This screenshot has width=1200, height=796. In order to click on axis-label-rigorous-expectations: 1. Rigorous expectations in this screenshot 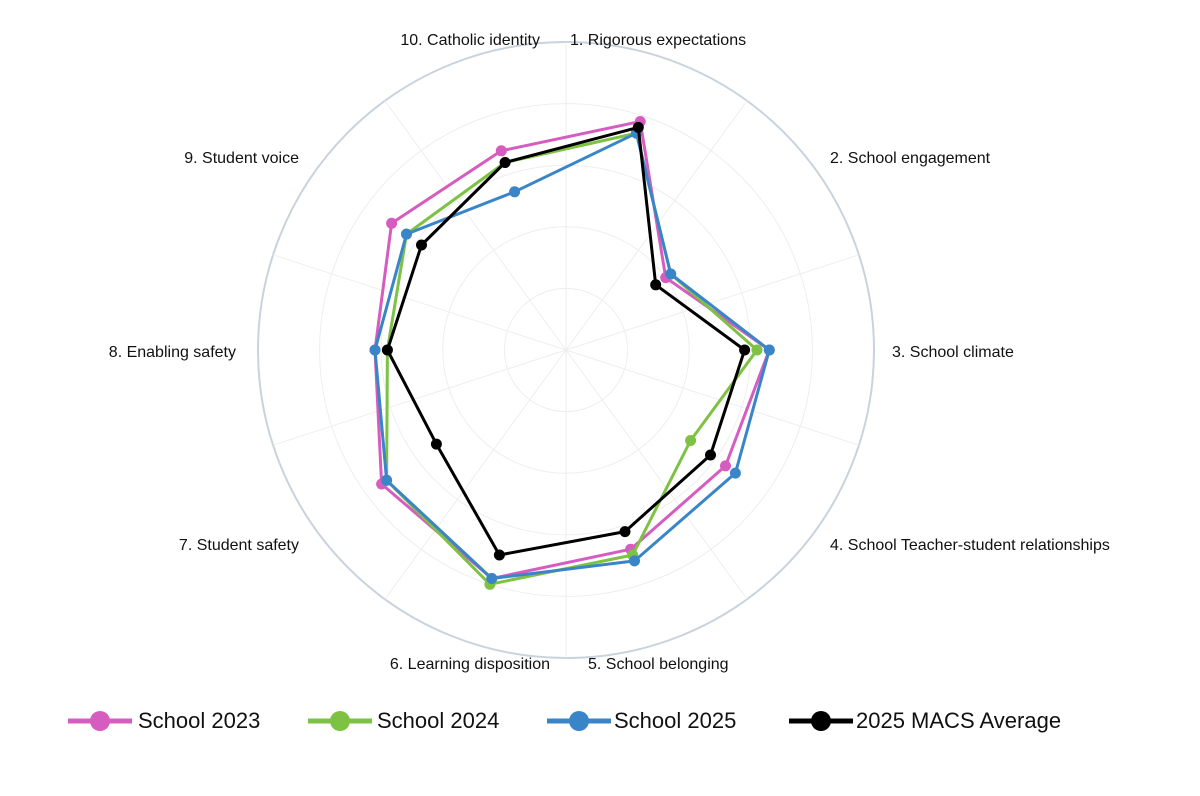, I will do `click(658, 40)`.